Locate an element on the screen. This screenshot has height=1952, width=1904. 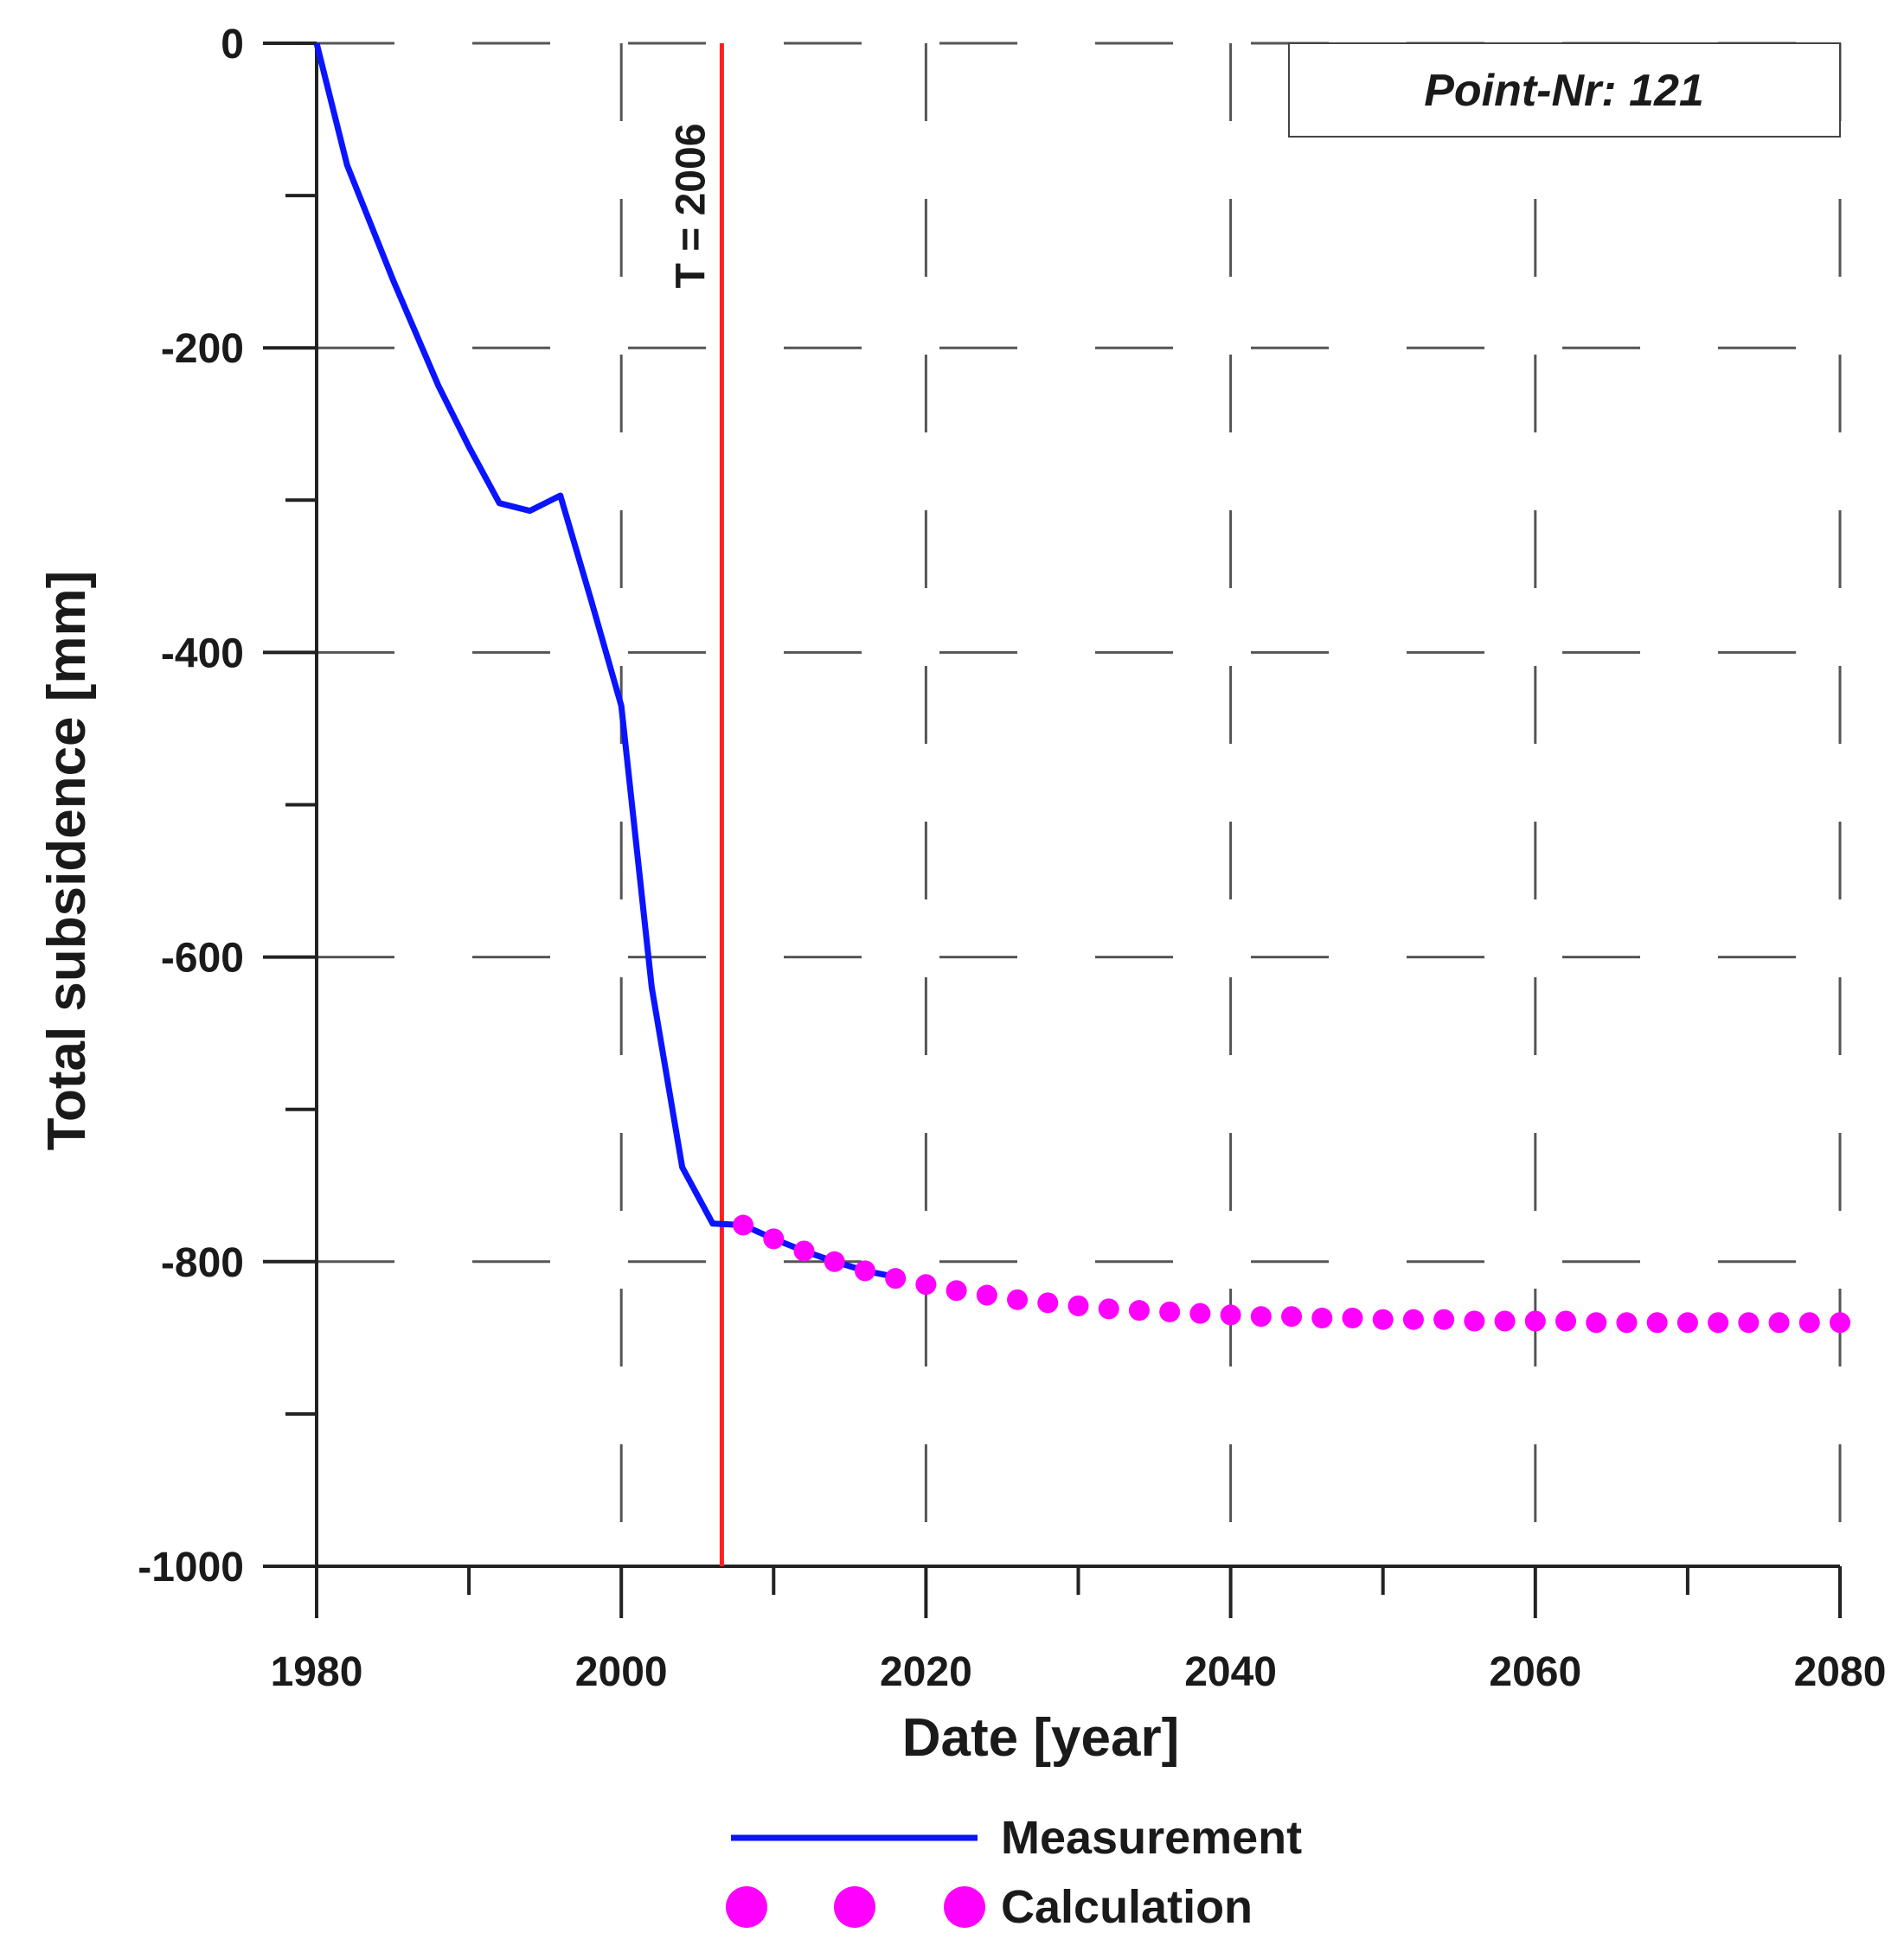
x-tick-label: 2080 is located at coordinates (1840, 1672).